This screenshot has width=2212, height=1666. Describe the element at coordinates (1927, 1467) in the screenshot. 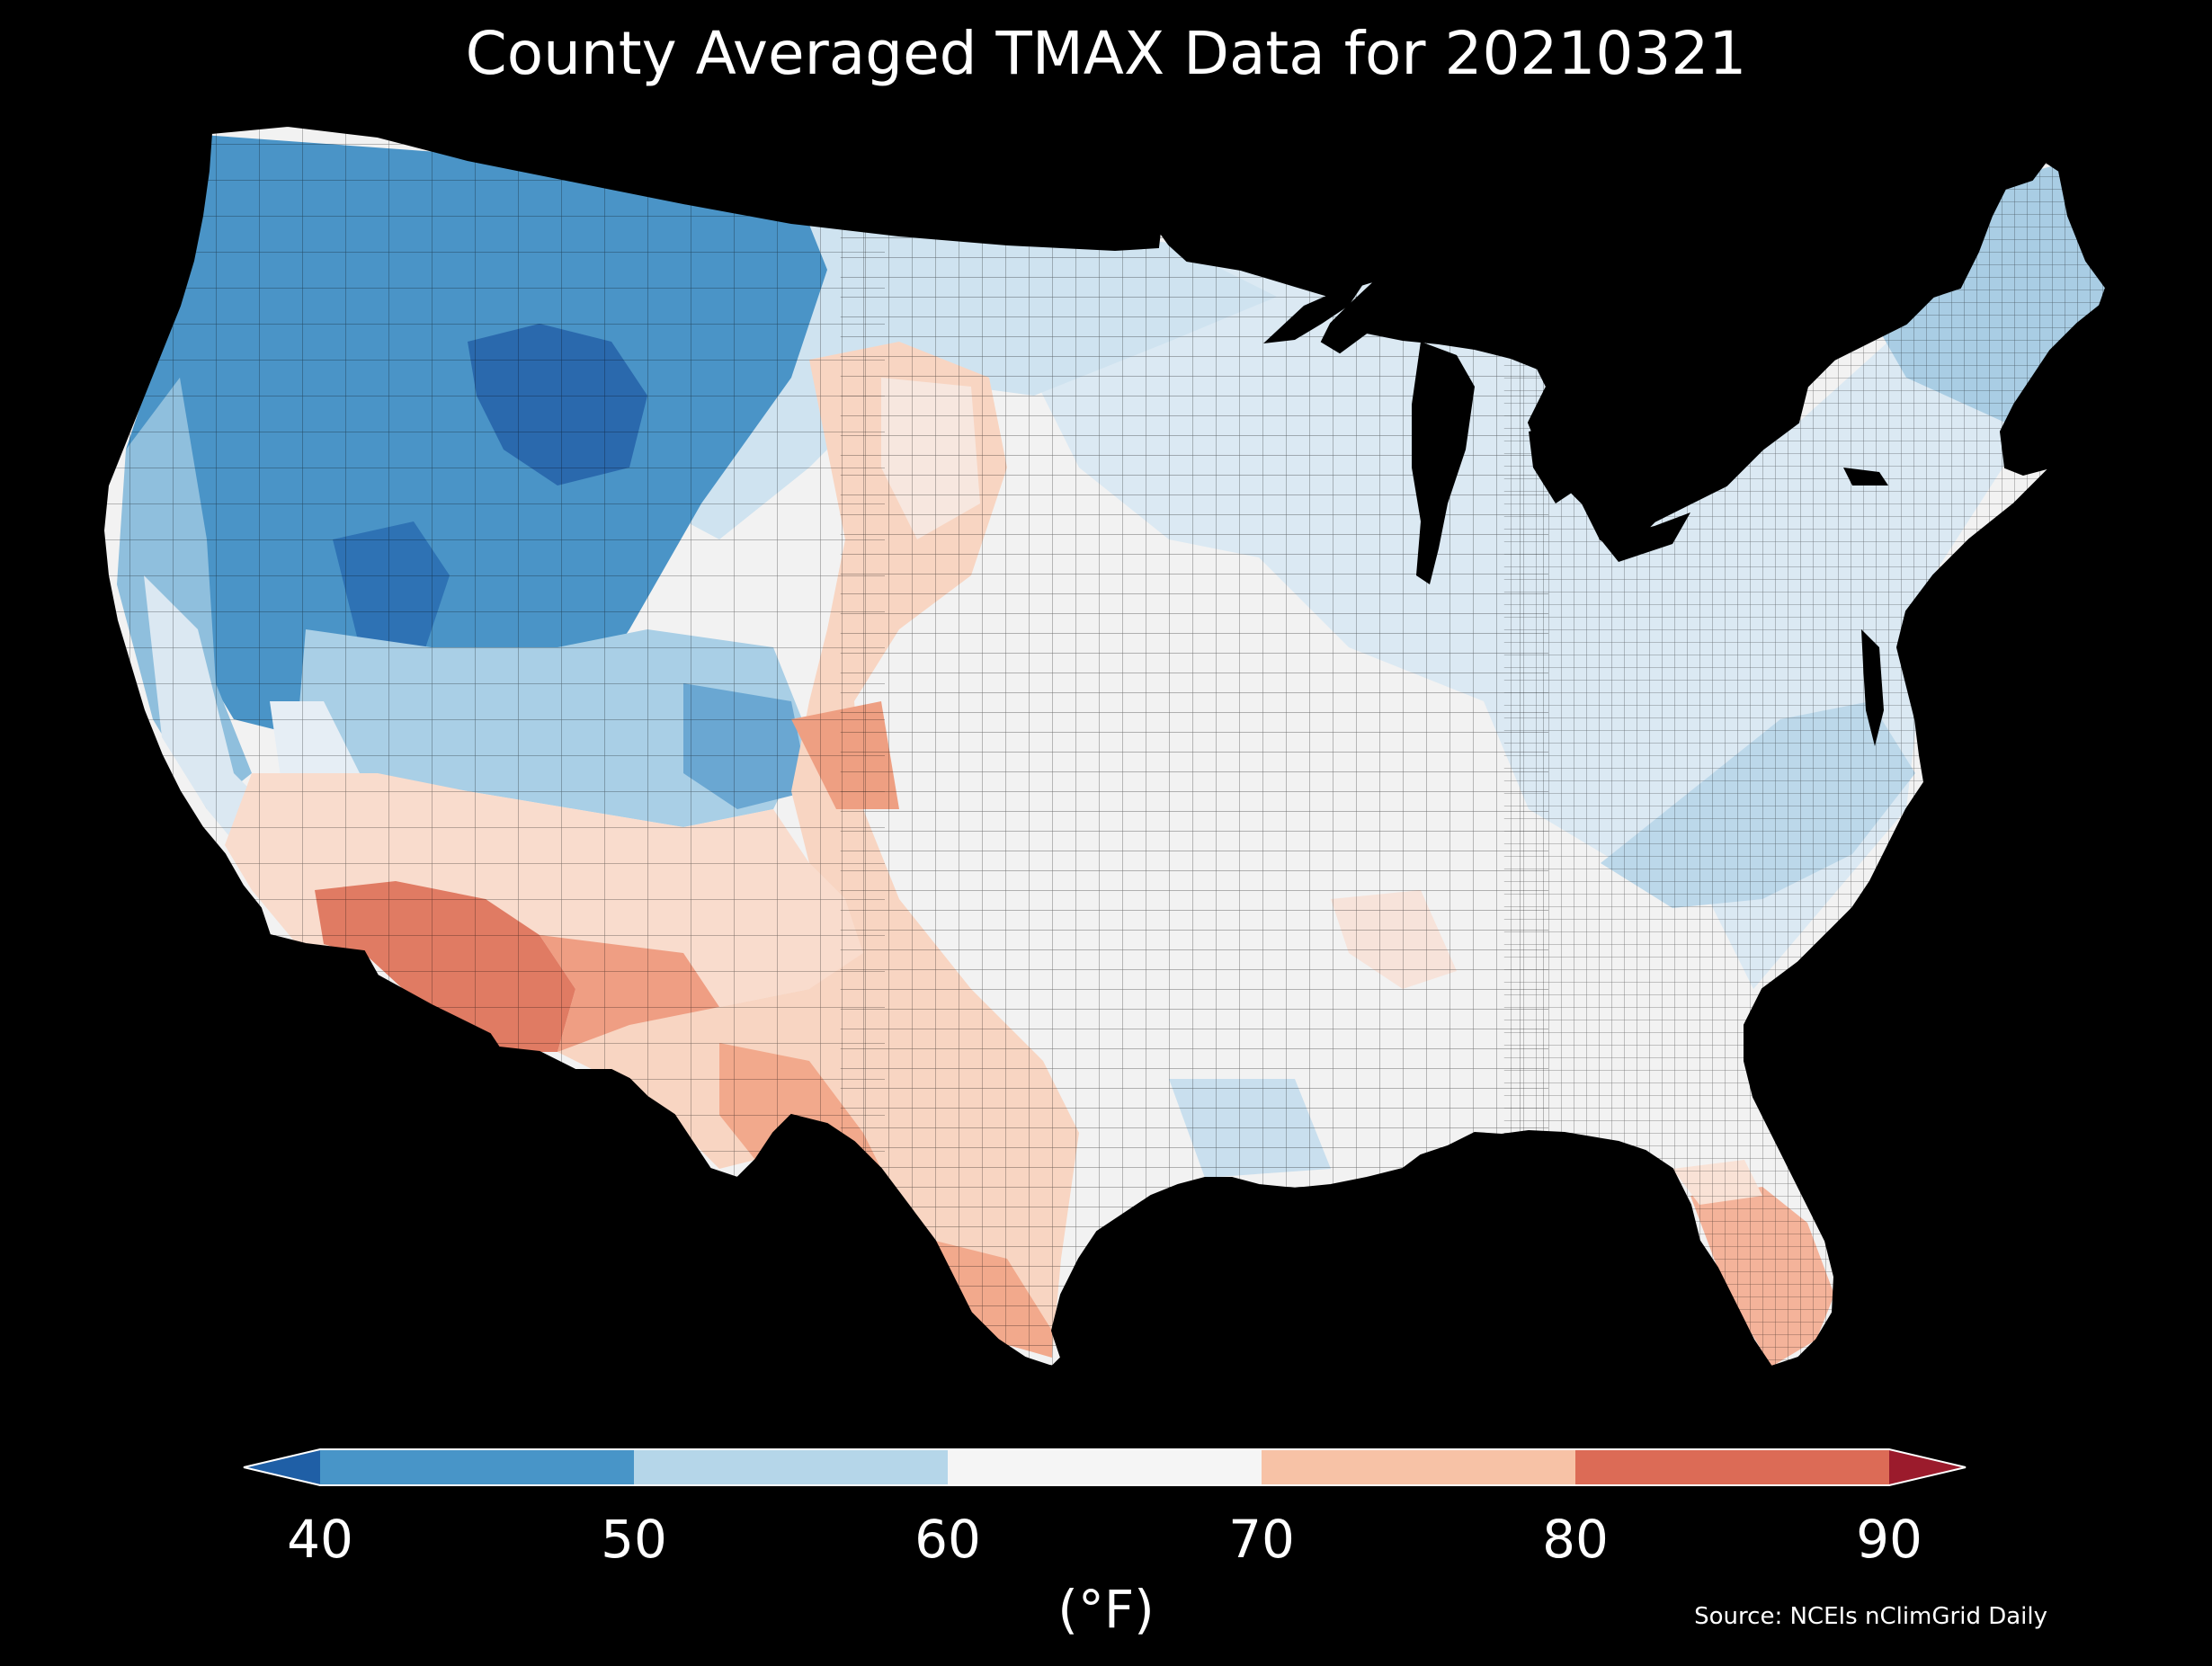

I see `colorbar-extend-high` at that location.